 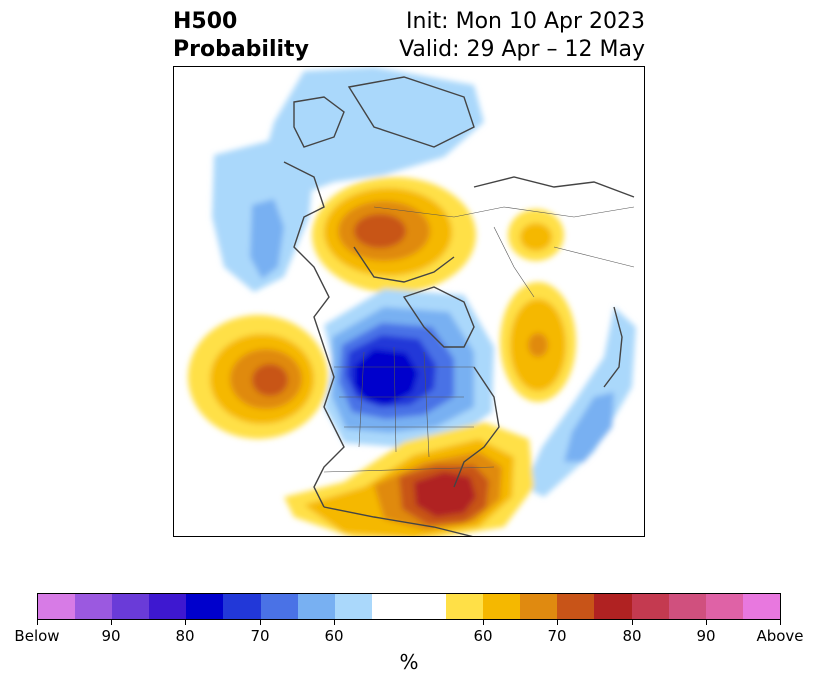 I want to click on title-line-1: H500, so click(x=205, y=21).